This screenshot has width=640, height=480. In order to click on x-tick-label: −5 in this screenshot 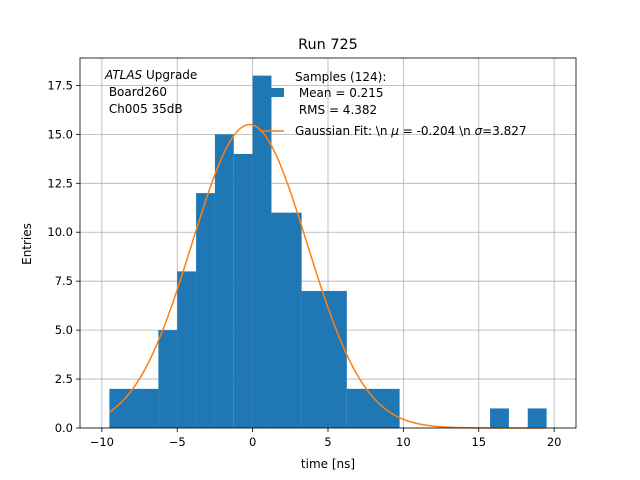, I will do `click(177, 442)`.